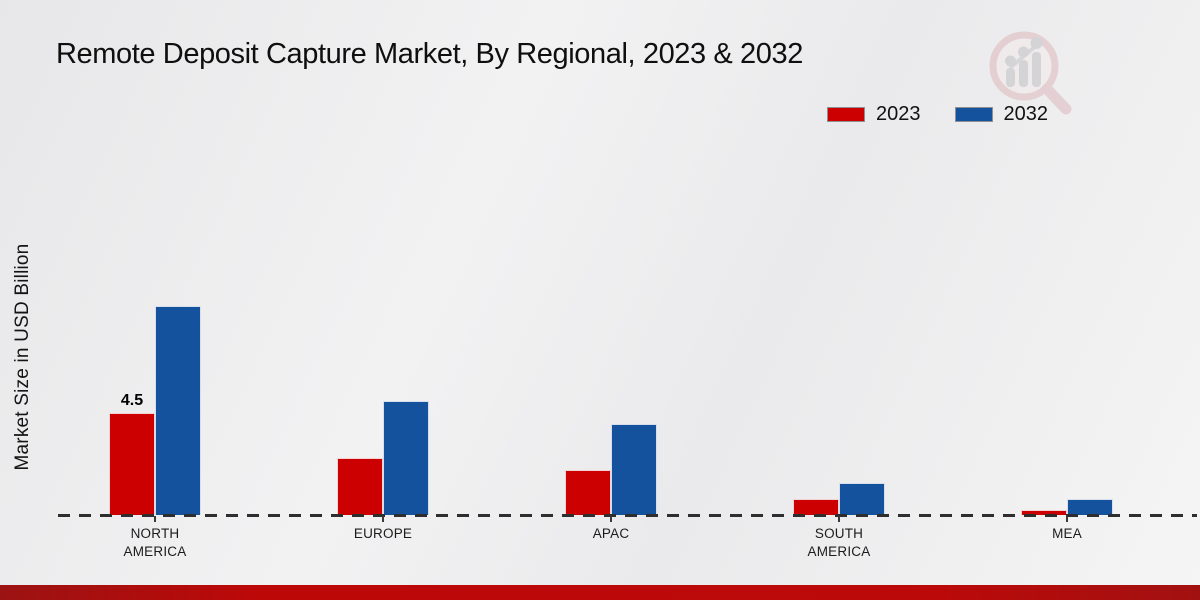 This screenshot has width=1200, height=600. Describe the element at coordinates (155, 543) in the screenshot. I see `x-axis-label-north-america: NORTH AMERICA` at that location.